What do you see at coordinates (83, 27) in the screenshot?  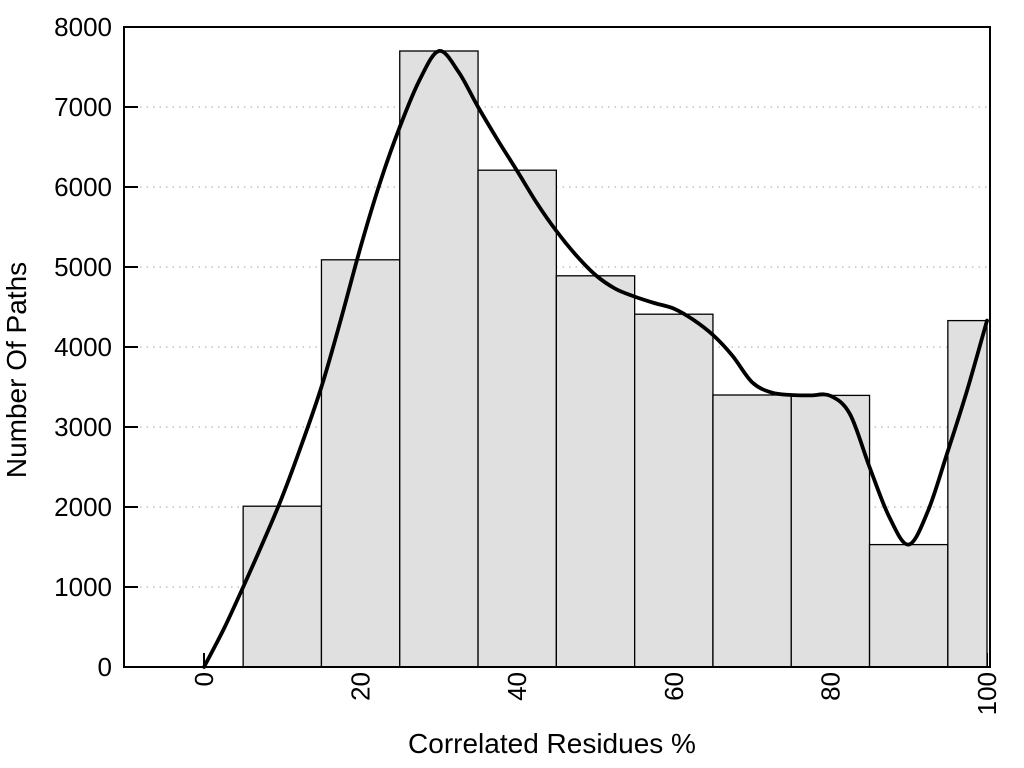 I see `y-tick-label: 8000` at bounding box center [83, 27].